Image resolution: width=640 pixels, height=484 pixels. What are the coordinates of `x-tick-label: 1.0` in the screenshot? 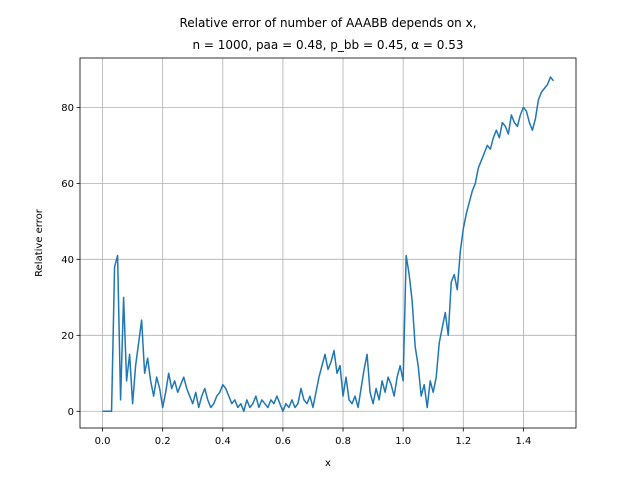 It's located at (403, 441).